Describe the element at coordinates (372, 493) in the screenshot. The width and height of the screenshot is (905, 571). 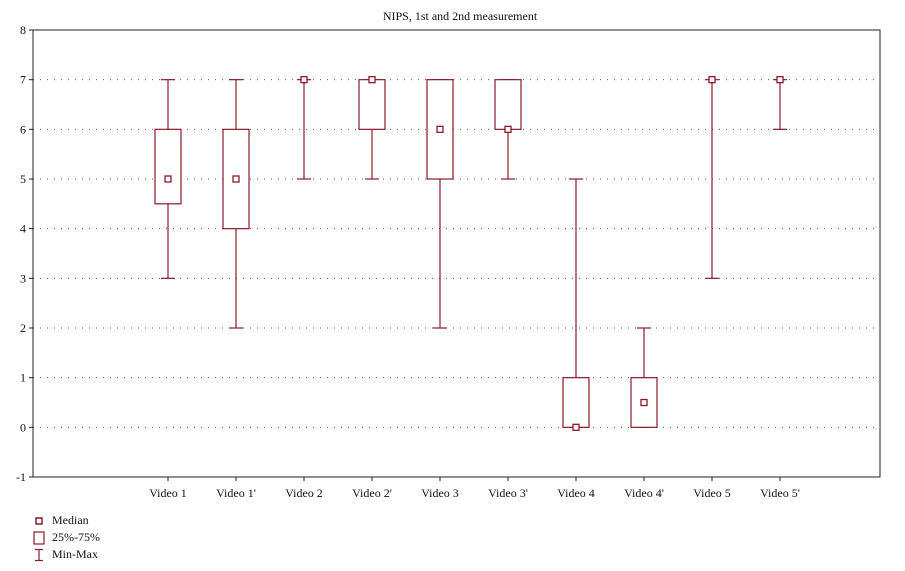
I see `x-tick-label: Video 2'` at that location.